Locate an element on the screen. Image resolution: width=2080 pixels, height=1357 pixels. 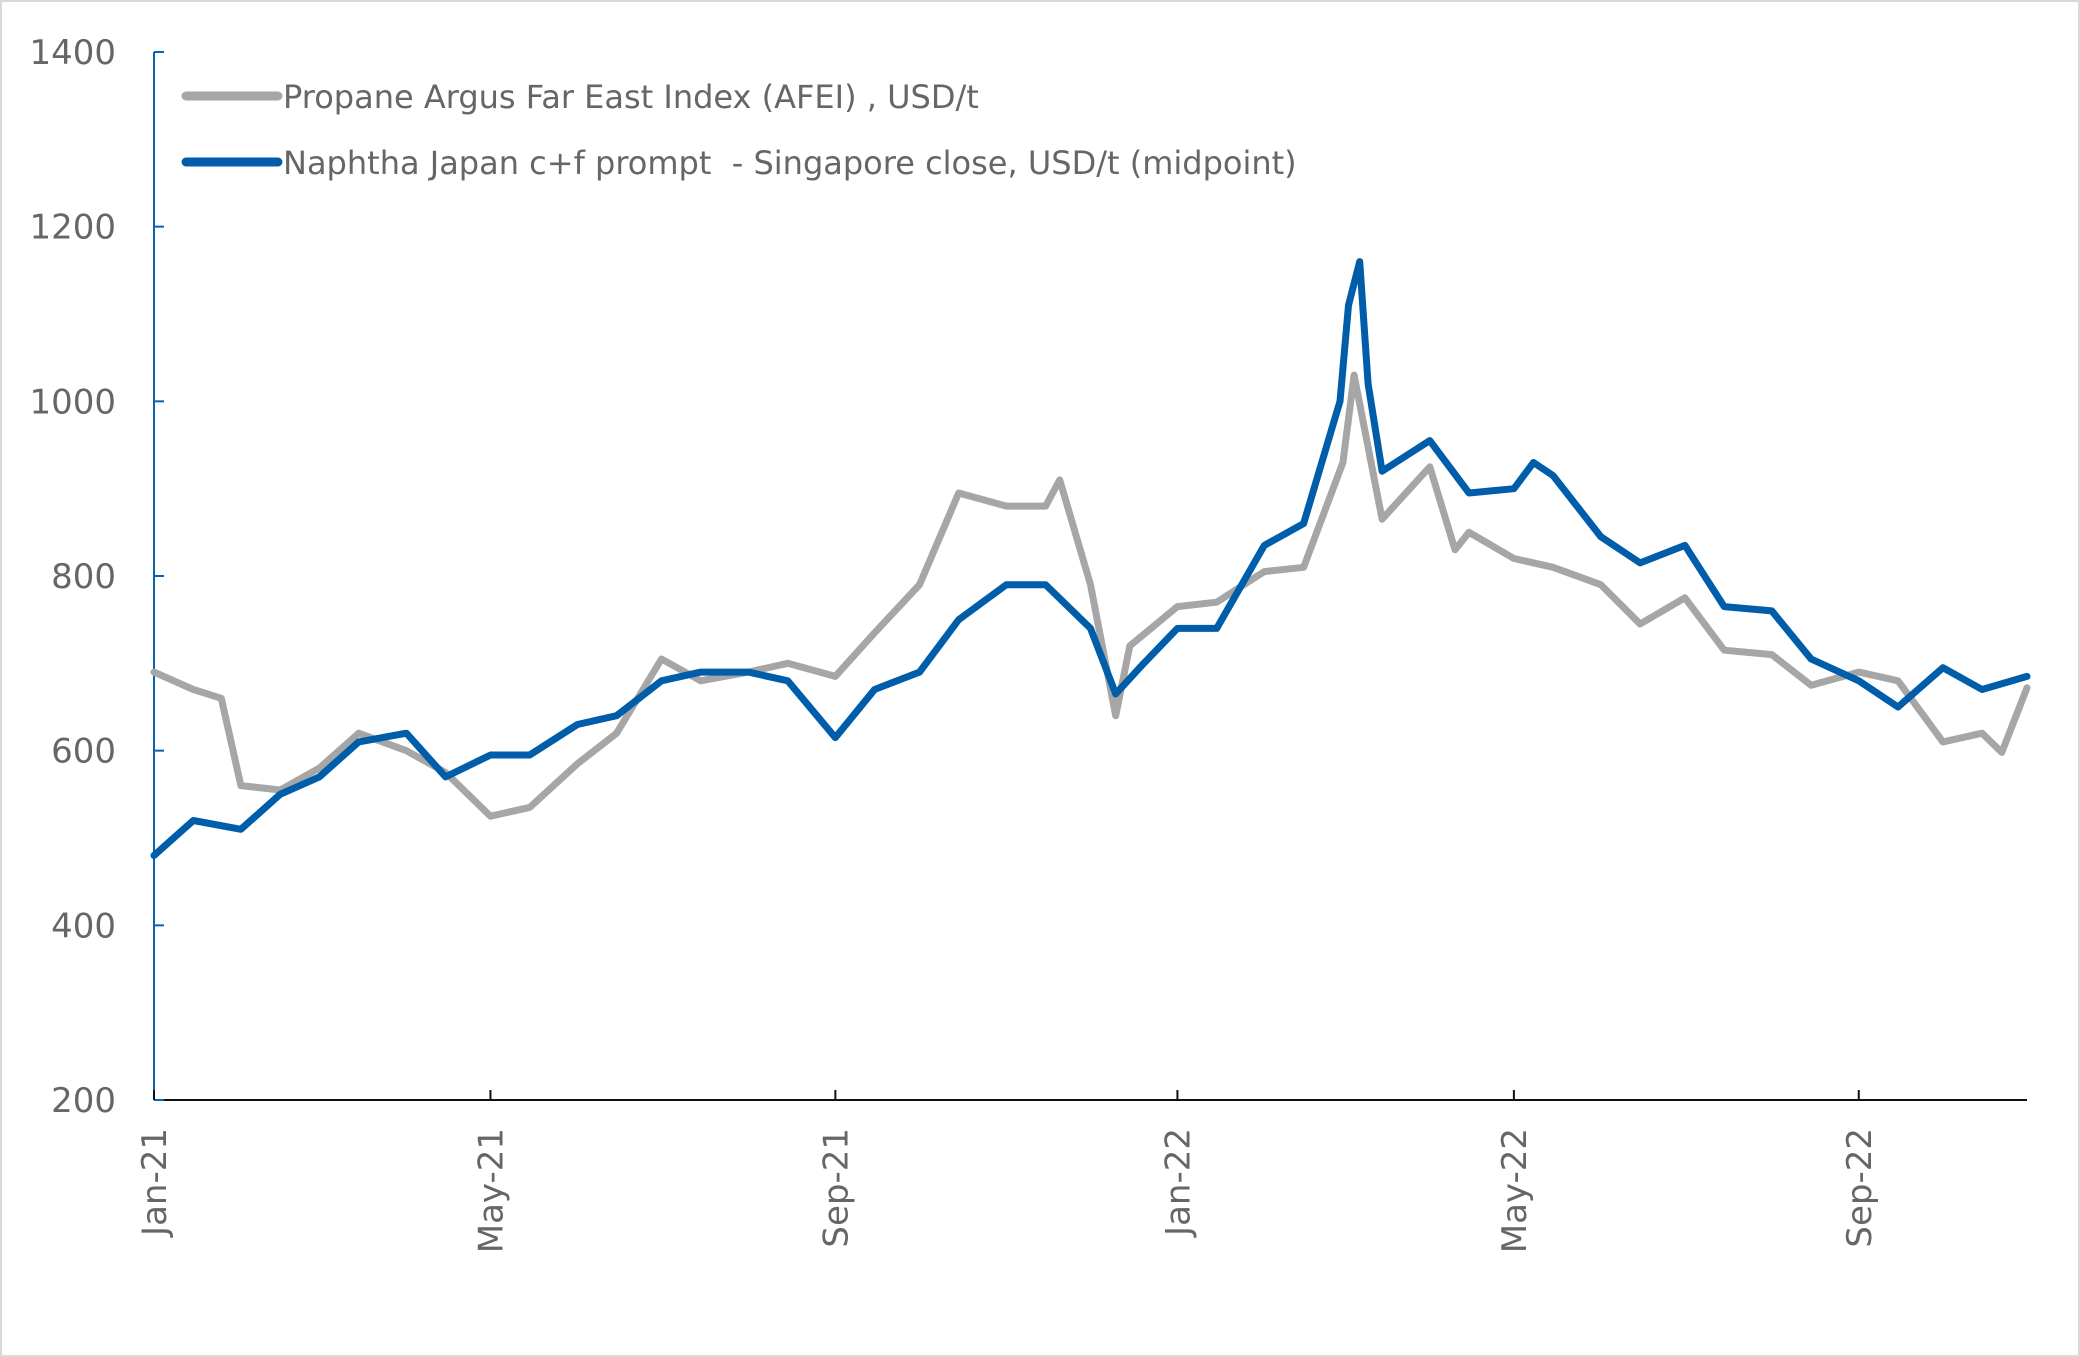
y-tick-label: 400 is located at coordinates (83, 926).